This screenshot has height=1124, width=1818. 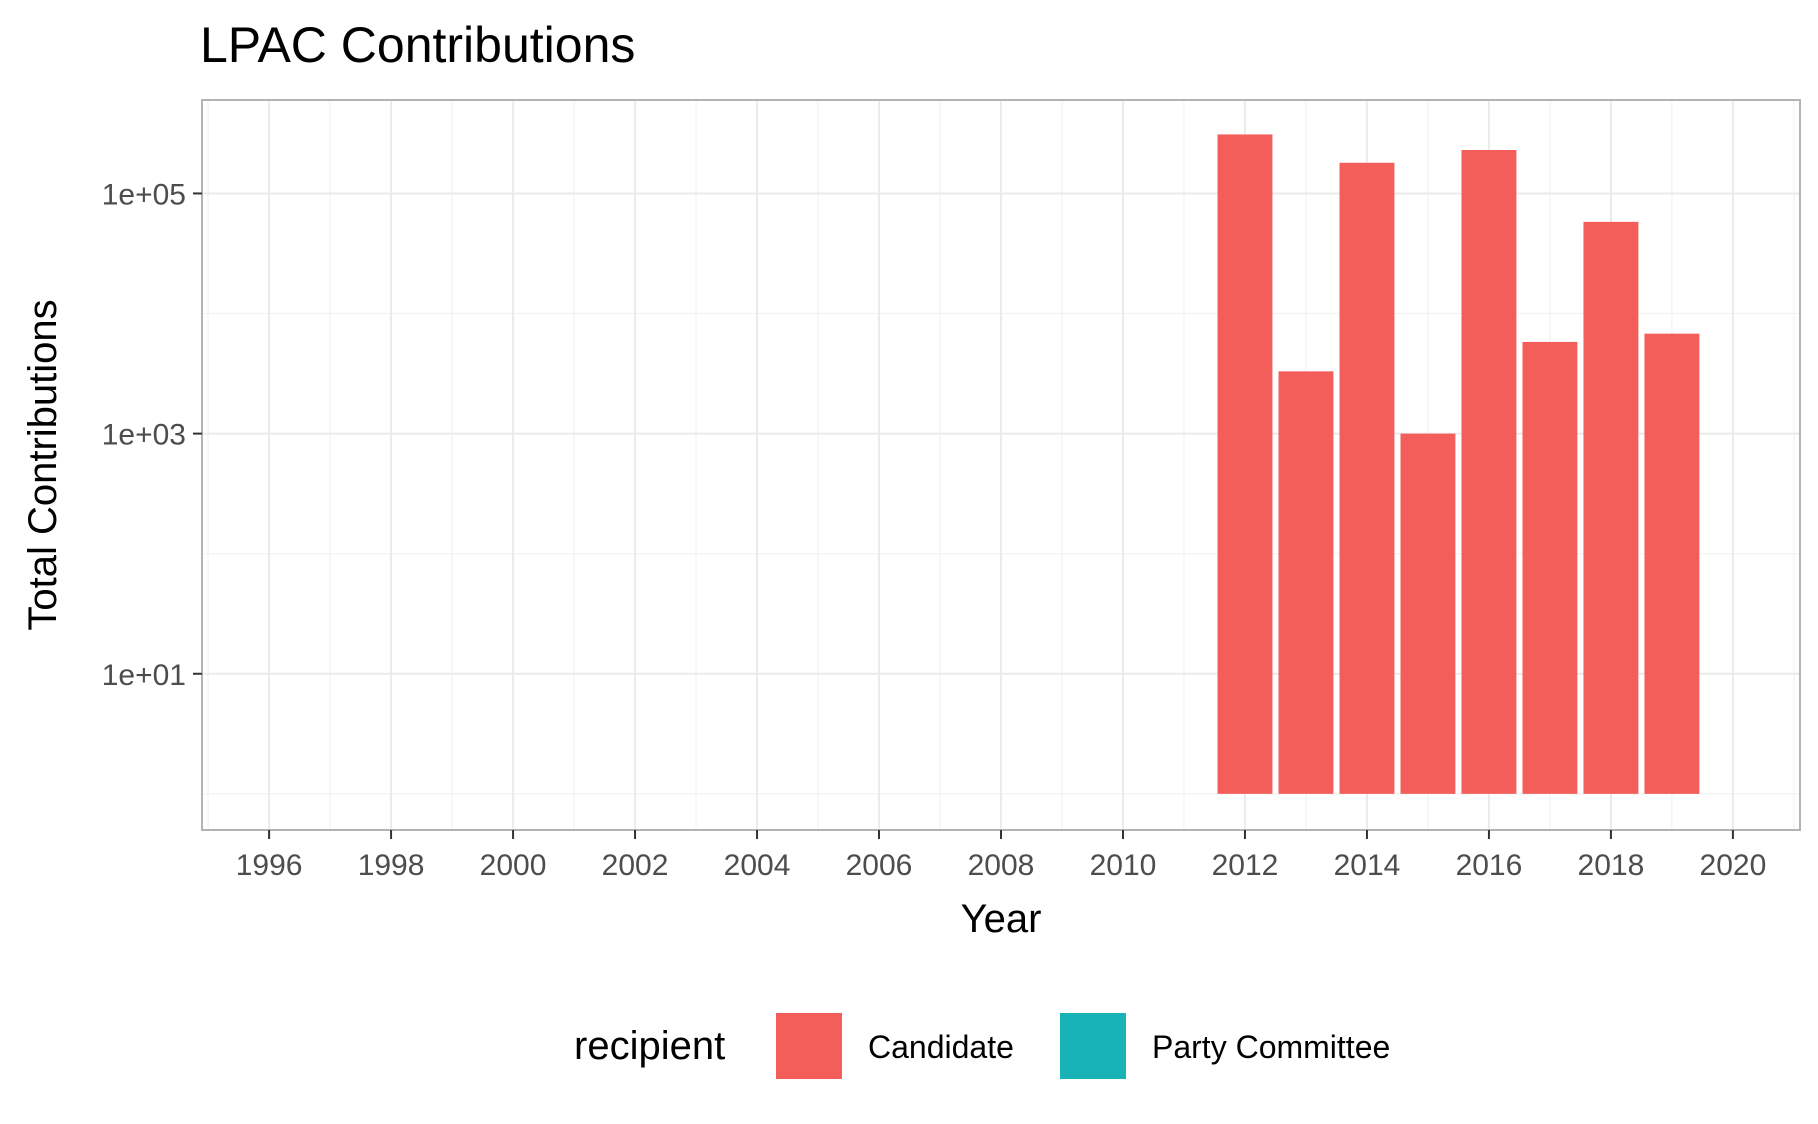 What do you see at coordinates (1367, 865) in the screenshot?
I see `x-tick-label: 2014` at bounding box center [1367, 865].